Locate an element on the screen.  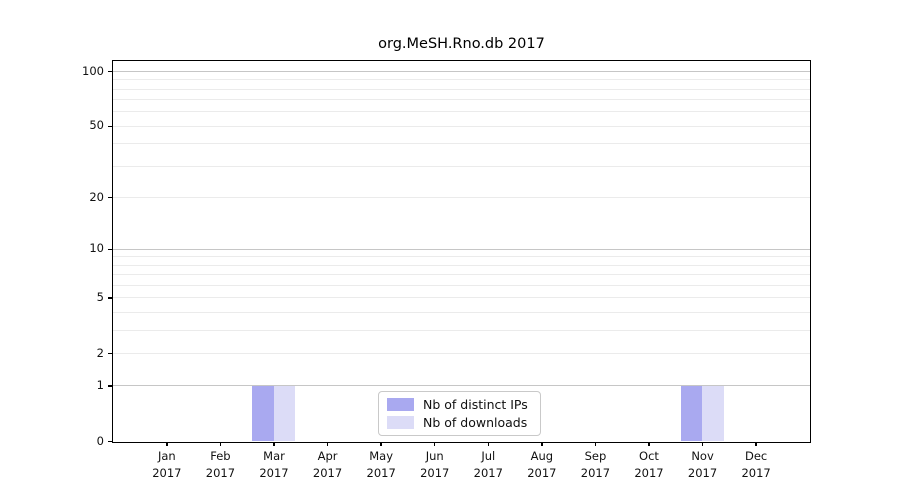
x-axis-tick-aug-2017 is located at coordinates (542, 444).